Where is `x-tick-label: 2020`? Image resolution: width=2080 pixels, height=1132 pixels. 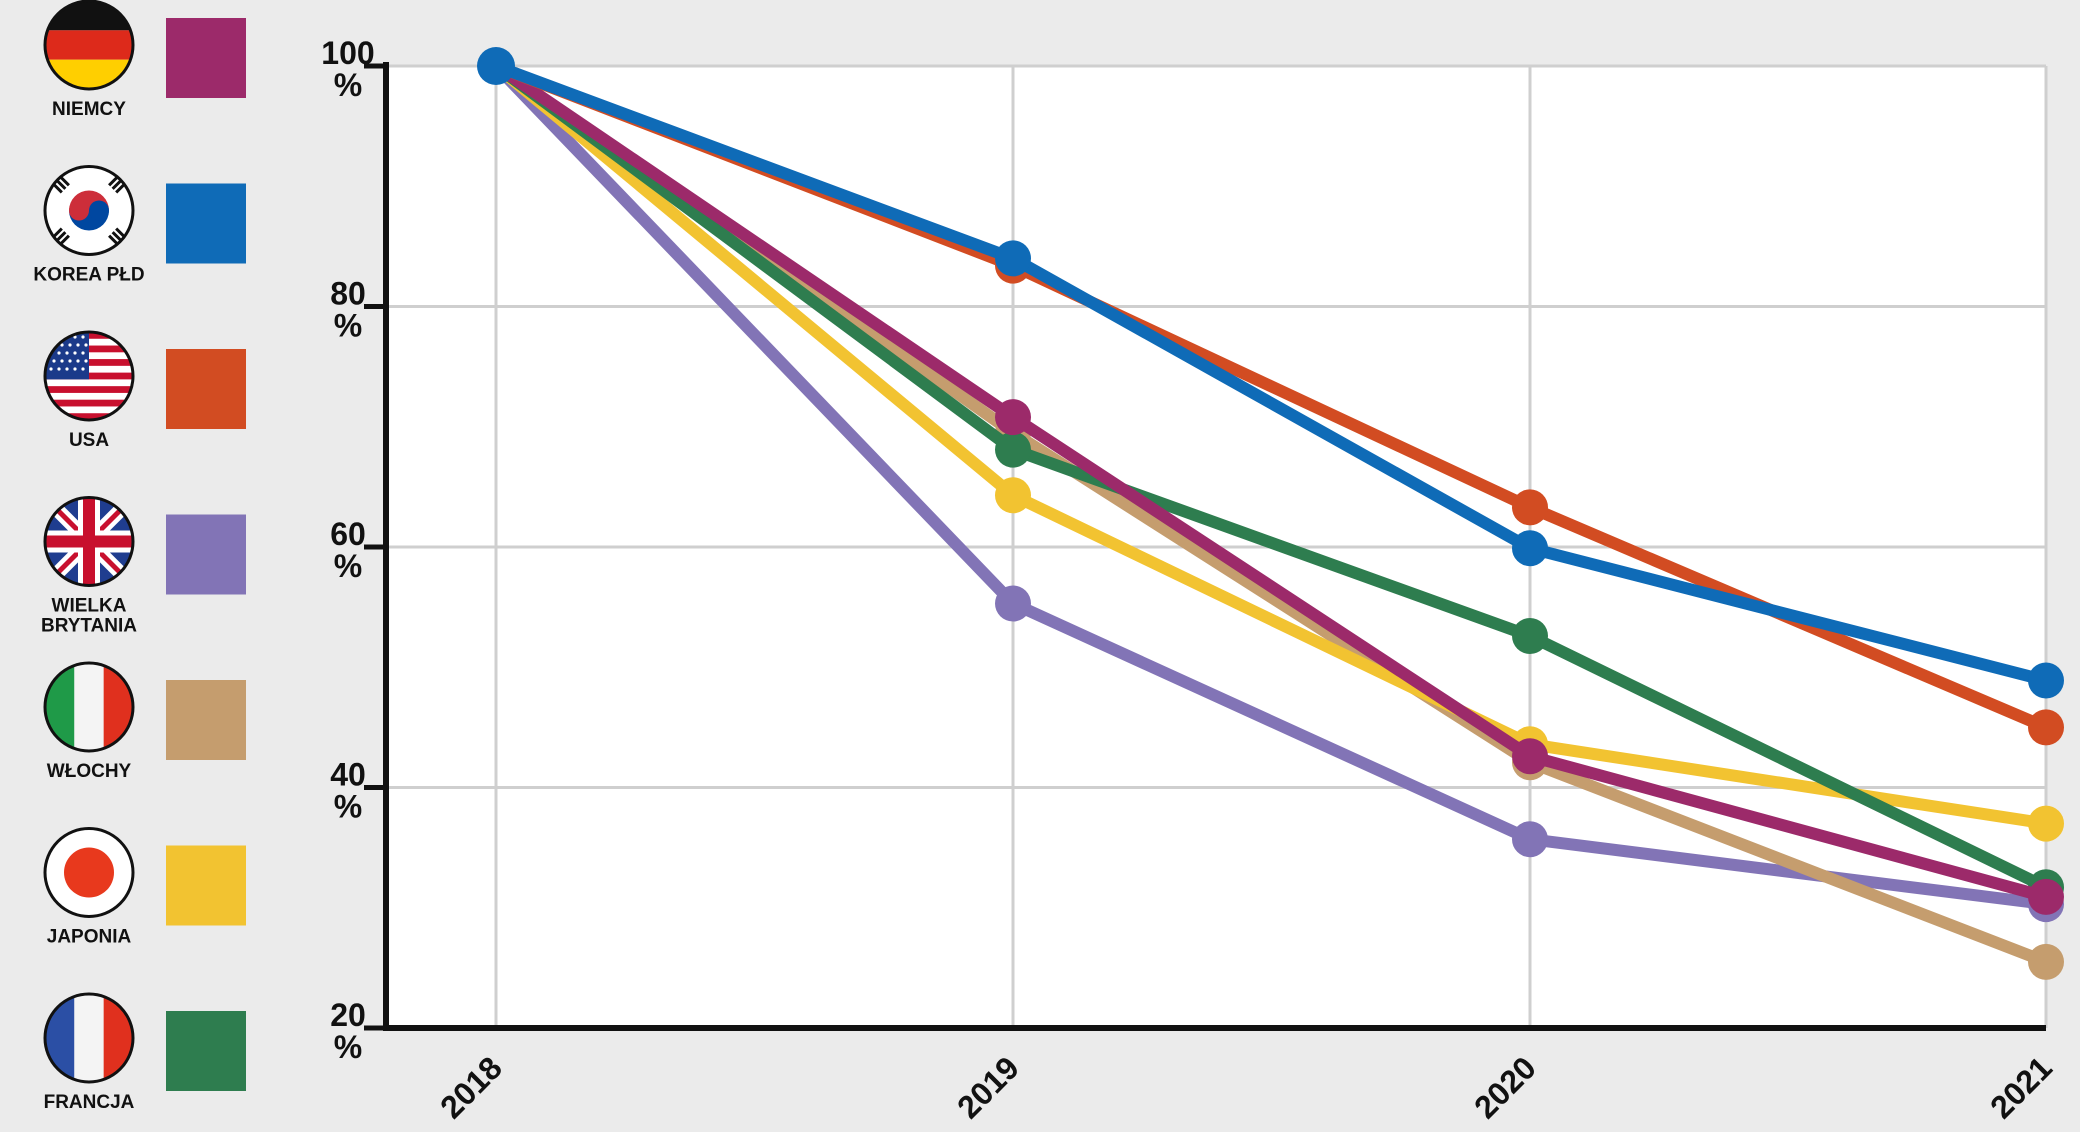 x-tick-label: 2020 is located at coordinates (1505, 1087).